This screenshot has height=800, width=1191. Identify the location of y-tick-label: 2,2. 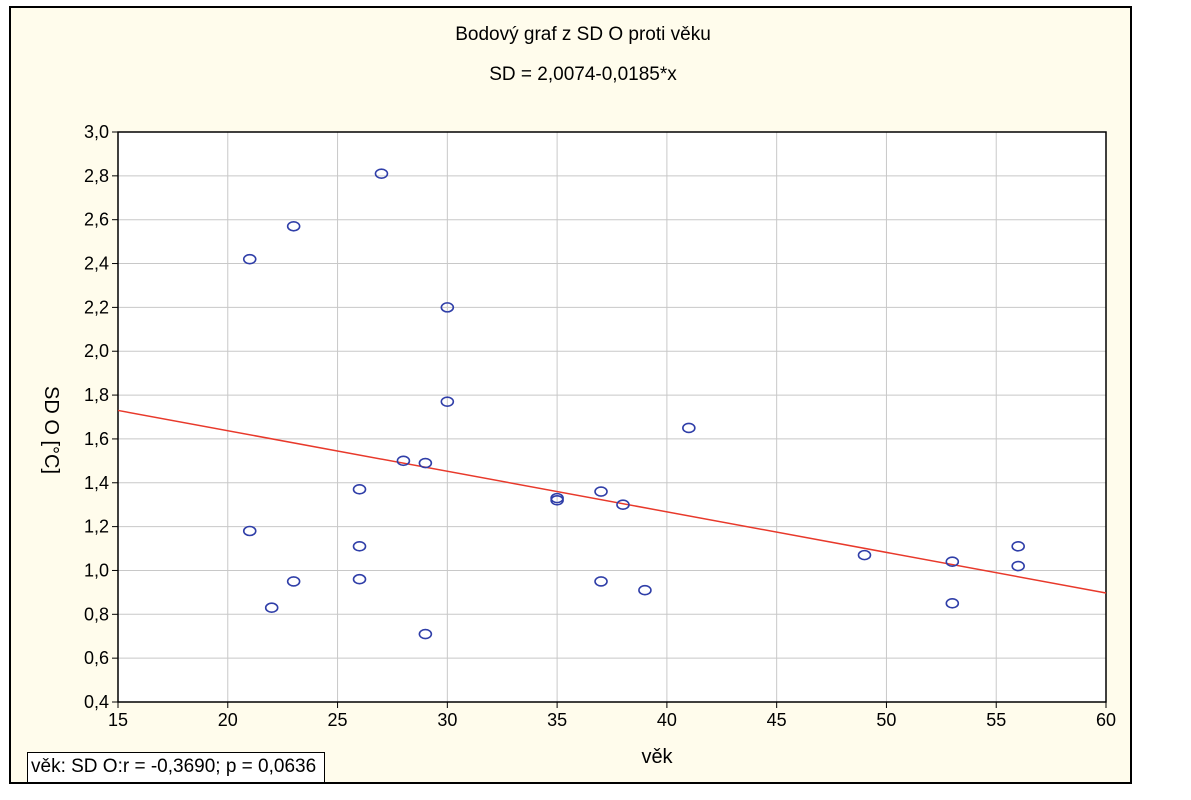
(96, 307).